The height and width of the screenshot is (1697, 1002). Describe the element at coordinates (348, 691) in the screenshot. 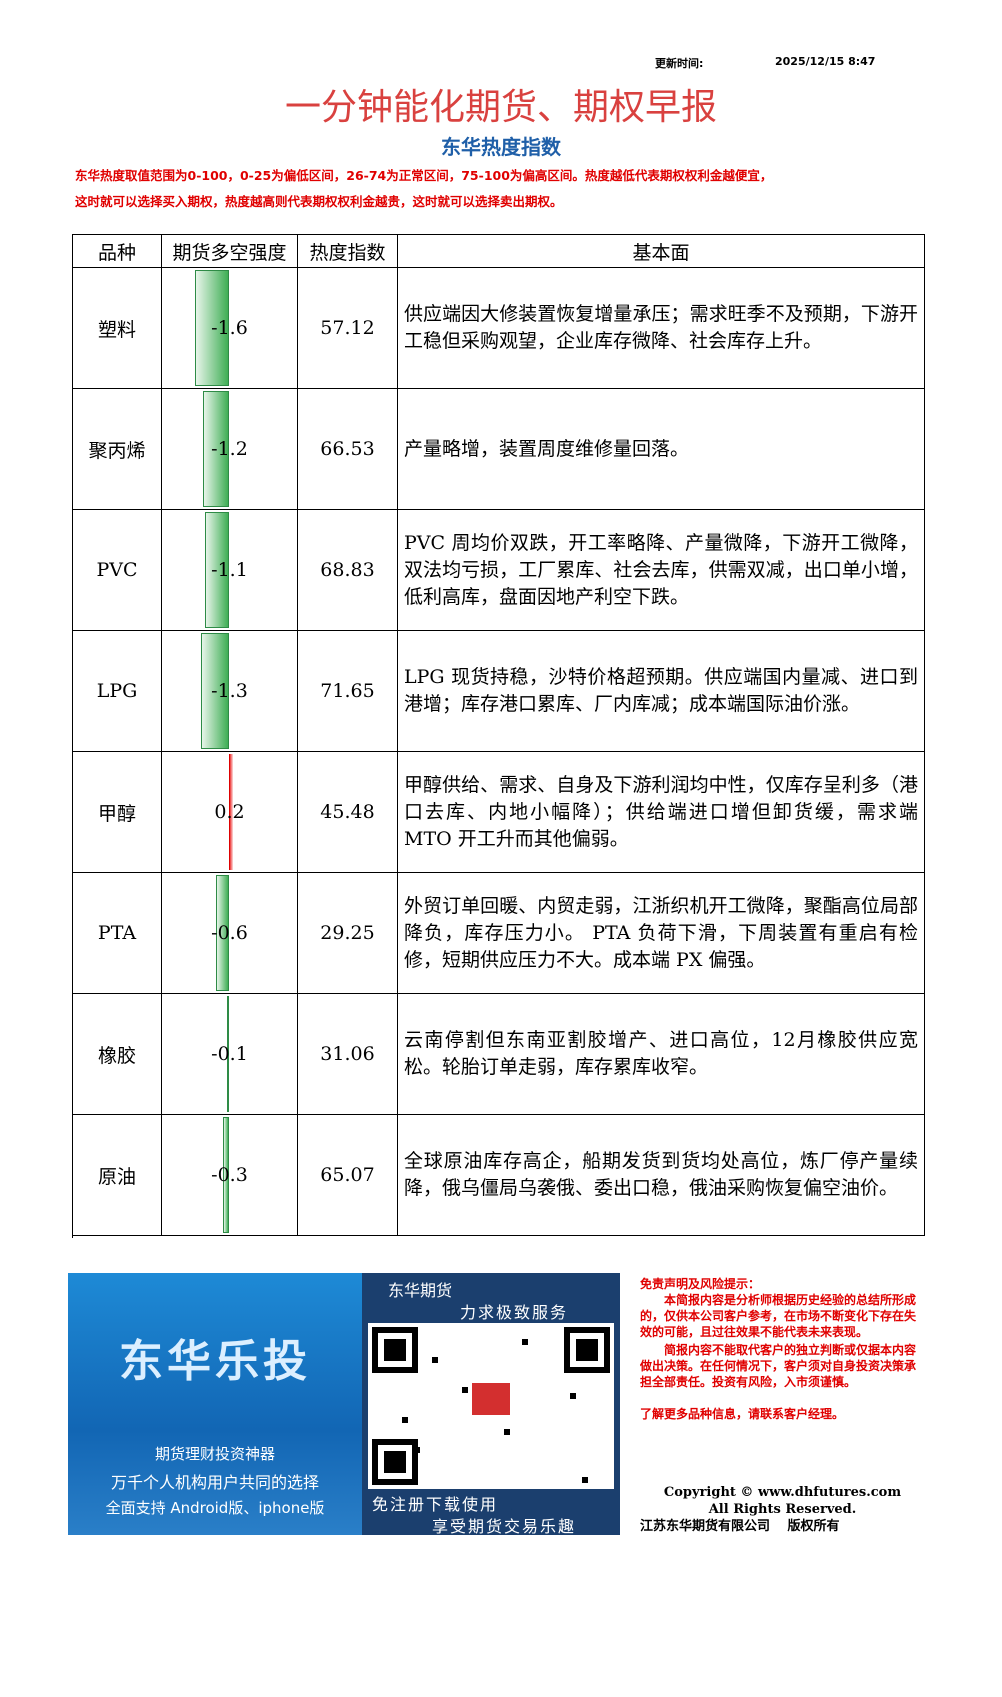

I see `heat-index: 71.65` at that location.